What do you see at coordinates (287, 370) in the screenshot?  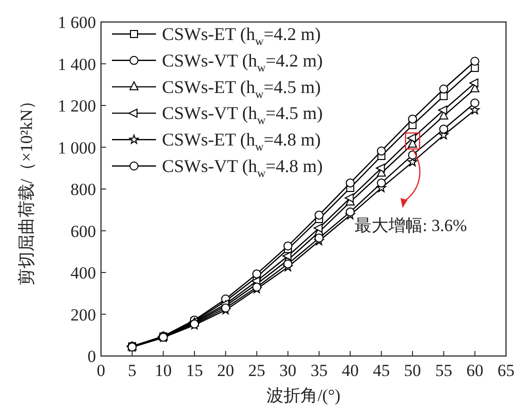 I see `x-tick-label: 30` at bounding box center [287, 370].